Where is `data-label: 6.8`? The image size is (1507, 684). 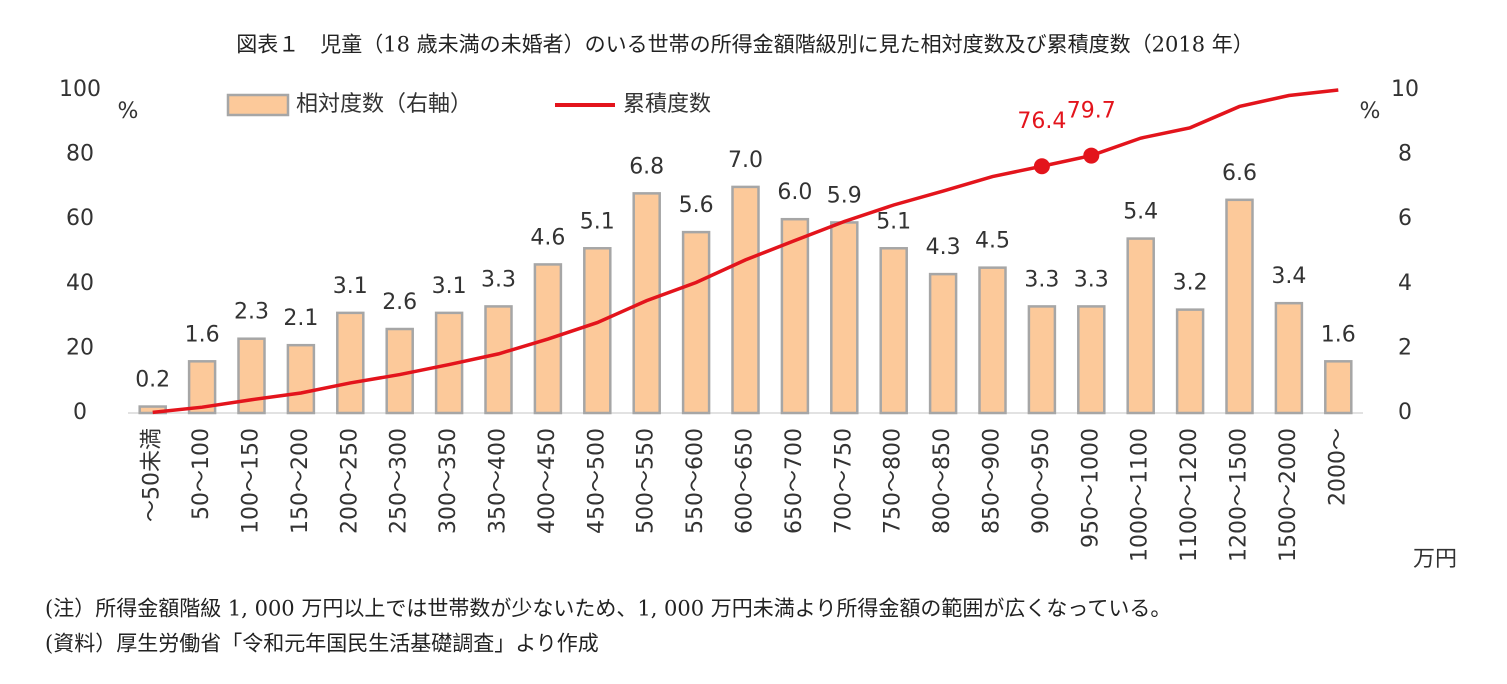 data-label: 6.8 is located at coordinates (646, 166).